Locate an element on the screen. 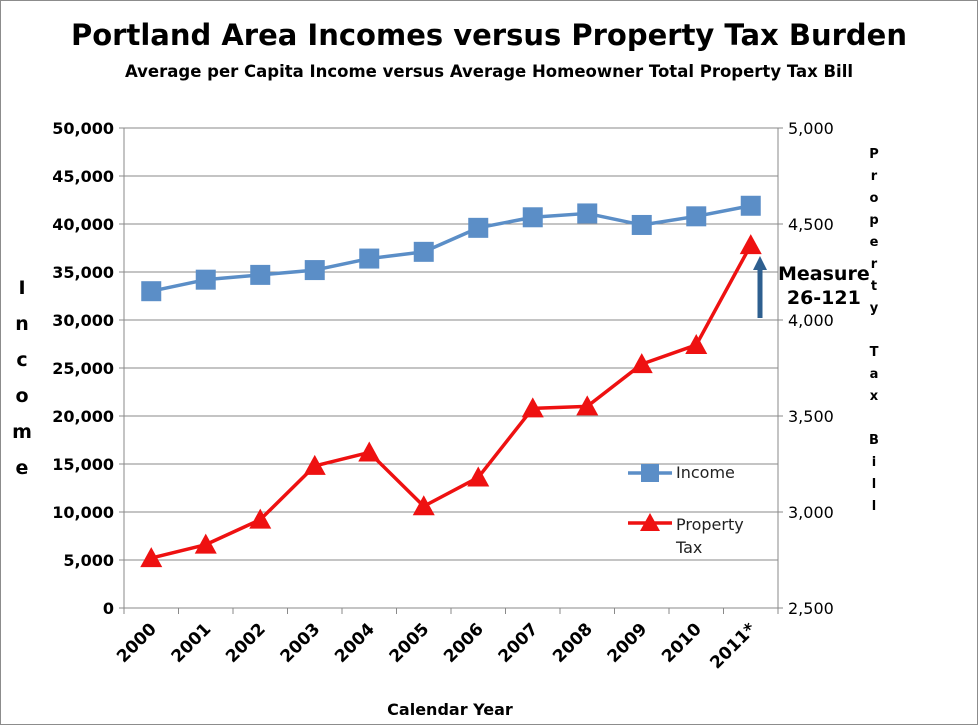 This screenshot has width=978, height=725. y-label-left-letter: e is located at coordinates (22, 468).